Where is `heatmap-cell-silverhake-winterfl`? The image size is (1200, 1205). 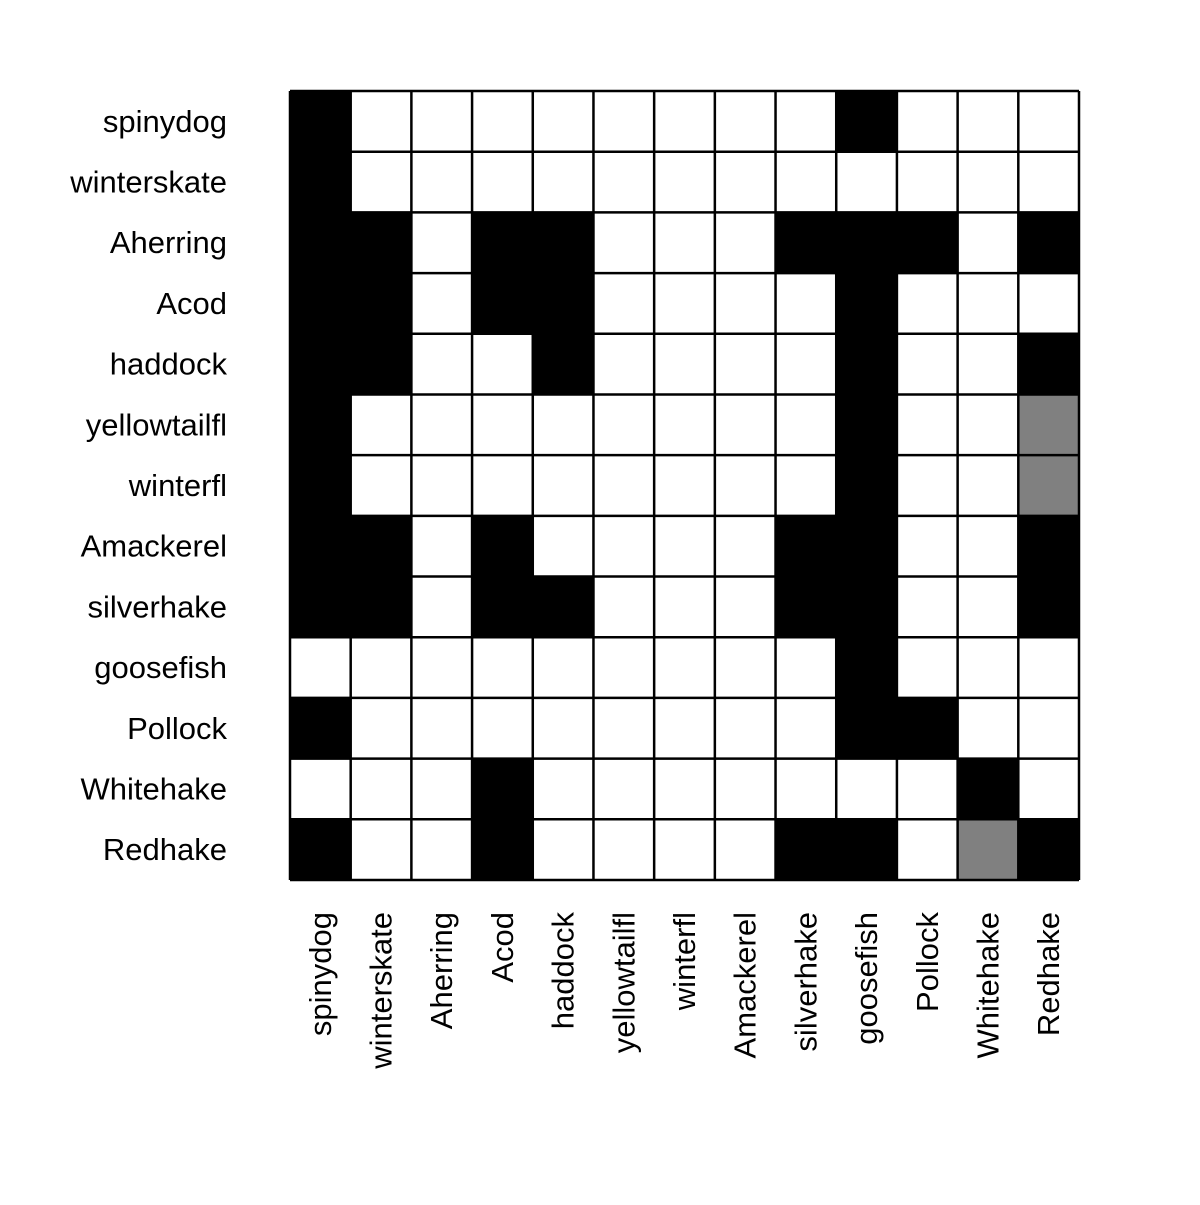 heatmap-cell-silverhake-winterfl is located at coordinates (684, 607).